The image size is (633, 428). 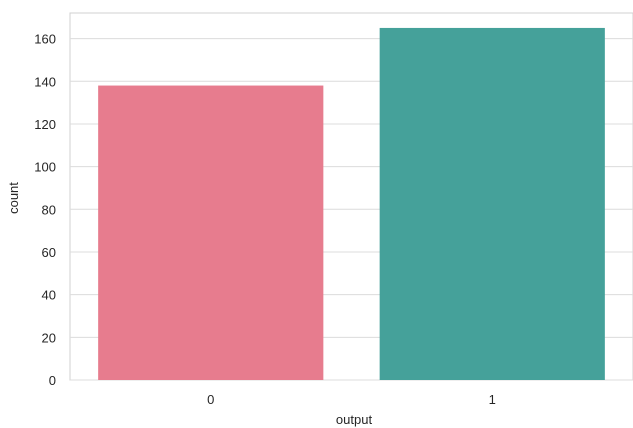 What do you see at coordinates (210, 399) in the screenshot?
I see `x-tick-label: 0` at bounding box center [210, 399].